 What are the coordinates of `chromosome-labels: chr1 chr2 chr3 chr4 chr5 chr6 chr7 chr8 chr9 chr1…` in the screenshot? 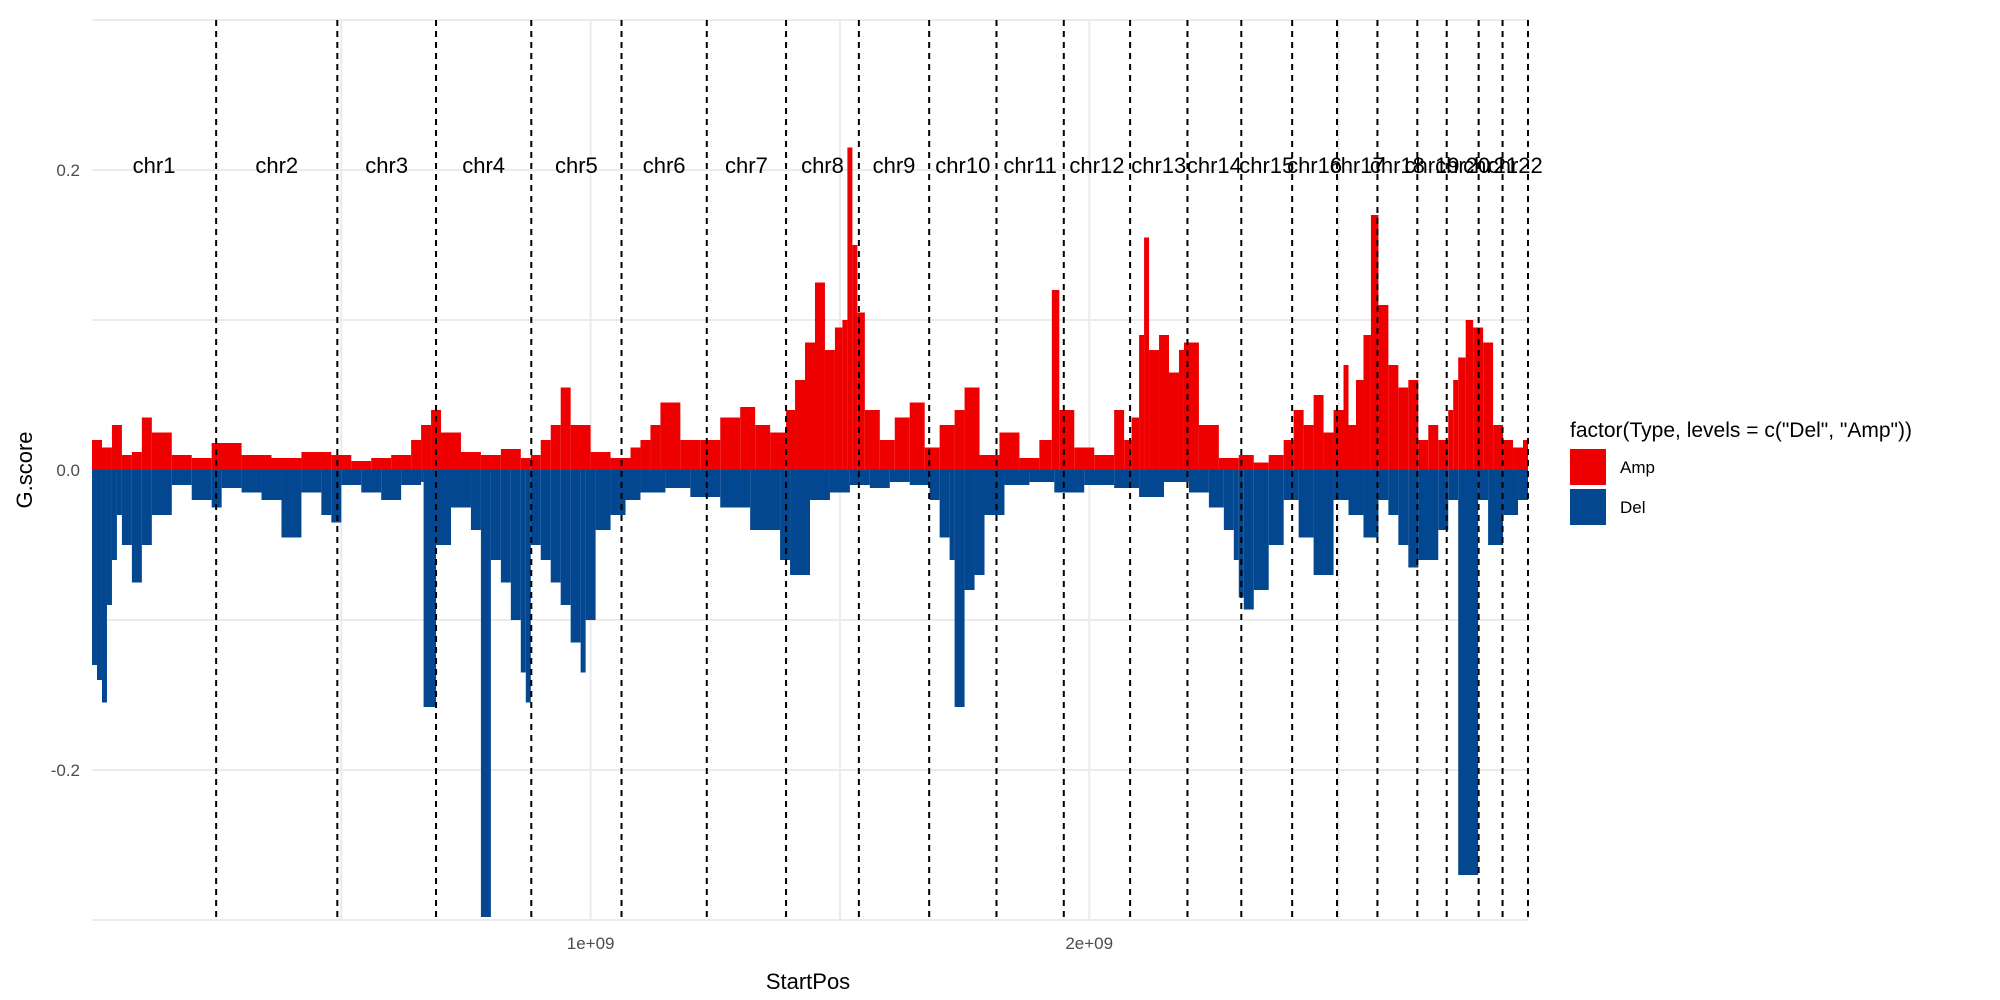 It's located at (838, 165).